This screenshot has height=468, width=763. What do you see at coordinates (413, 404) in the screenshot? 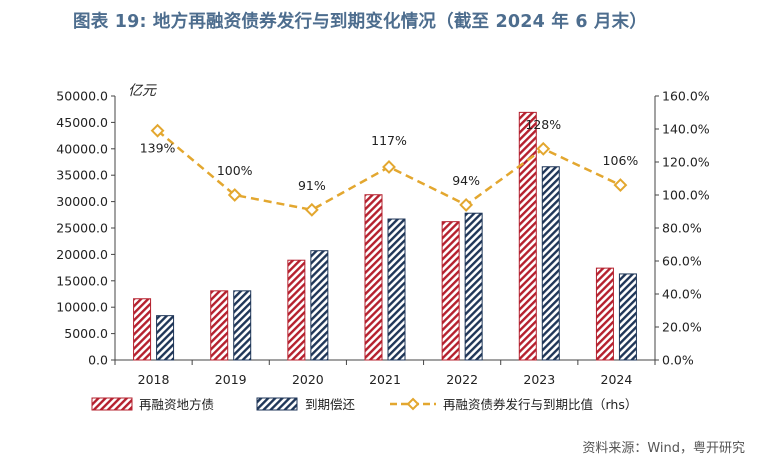
I see `legend-swatch-ratio-marker` at bounding box center [413, 404].